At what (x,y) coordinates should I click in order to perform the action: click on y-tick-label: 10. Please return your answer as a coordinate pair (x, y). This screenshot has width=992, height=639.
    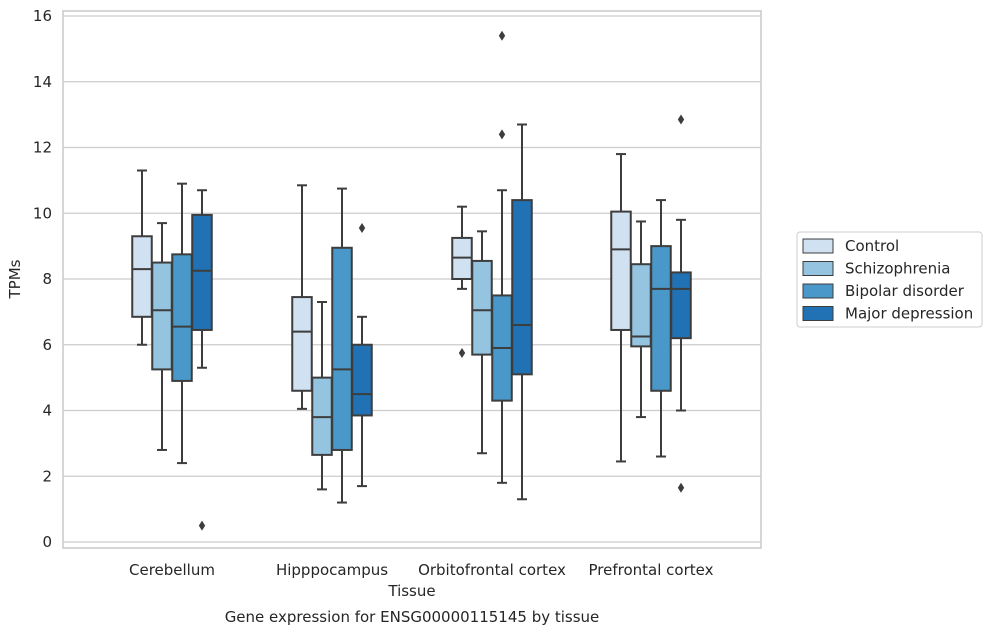
    Looking at the image, I should click on (42, 213).